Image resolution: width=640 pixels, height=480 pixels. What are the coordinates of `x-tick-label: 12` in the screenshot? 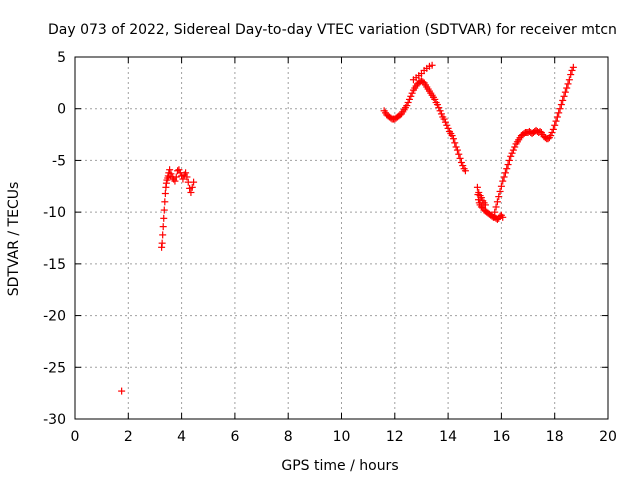 It's located at (395, 437).